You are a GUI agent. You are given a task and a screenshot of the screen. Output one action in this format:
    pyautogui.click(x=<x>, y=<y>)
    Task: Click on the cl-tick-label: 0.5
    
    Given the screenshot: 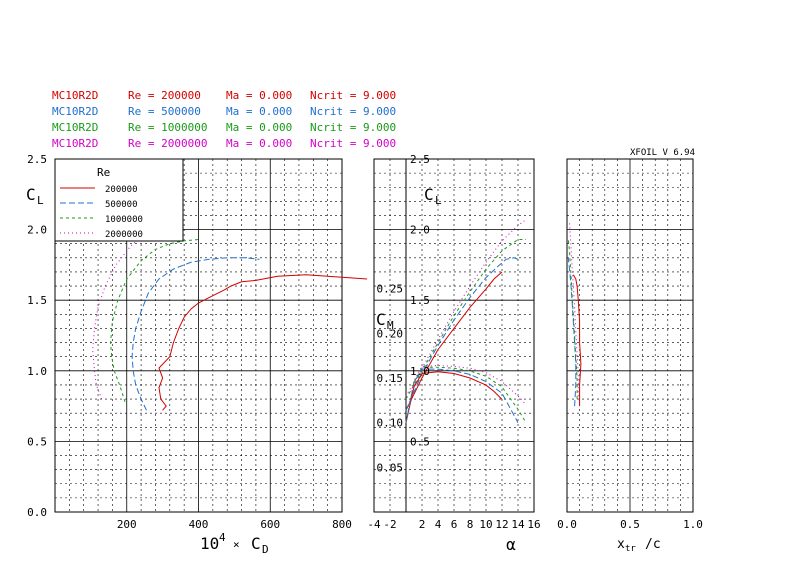 What is the action you would take?
    pyautogui.click(x=37, y=441)
    